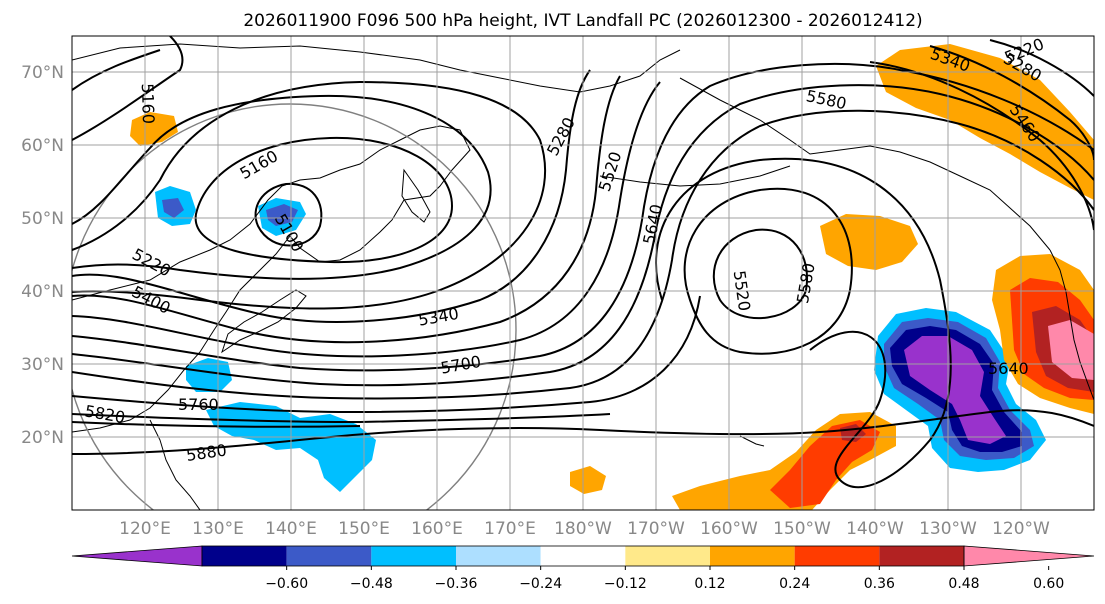 The image size is (1105, 604). What do you see at coordinates (42, 255) in the screenshot?
I see `latitude-labels: 70°N 60°N 50°N 40°N 30°N 20°N` at bounding box center [42, 255].